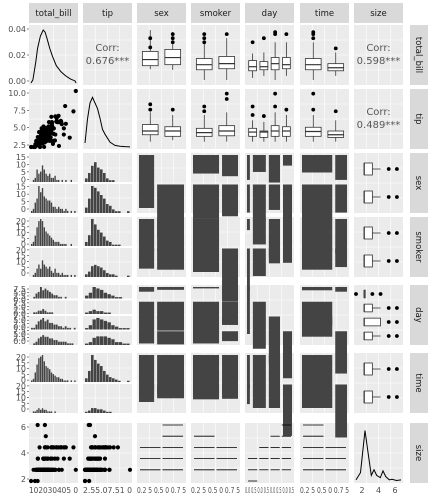  I want to click on density-size, so click(378, 455).